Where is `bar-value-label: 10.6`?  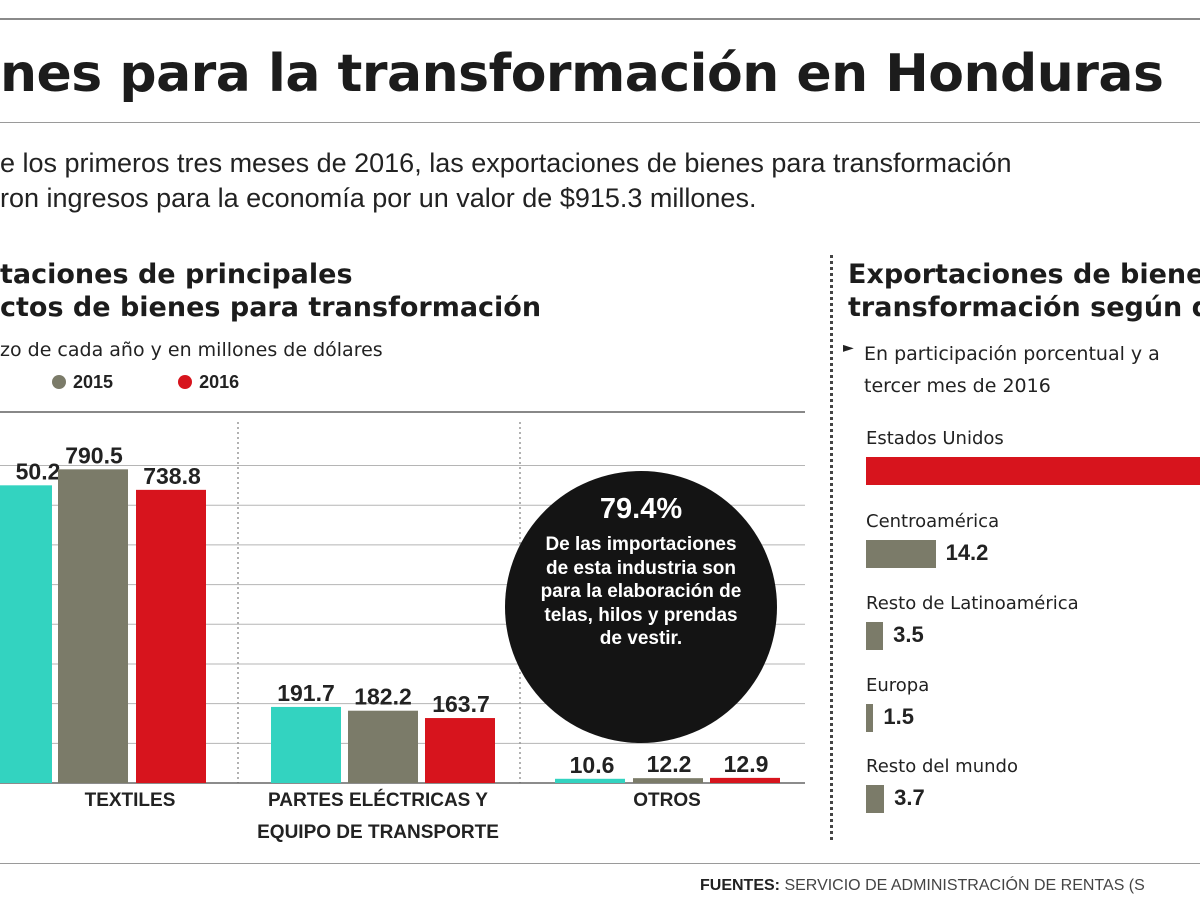
bar-value-label: 10.6 is located at coordinates (592, 765).